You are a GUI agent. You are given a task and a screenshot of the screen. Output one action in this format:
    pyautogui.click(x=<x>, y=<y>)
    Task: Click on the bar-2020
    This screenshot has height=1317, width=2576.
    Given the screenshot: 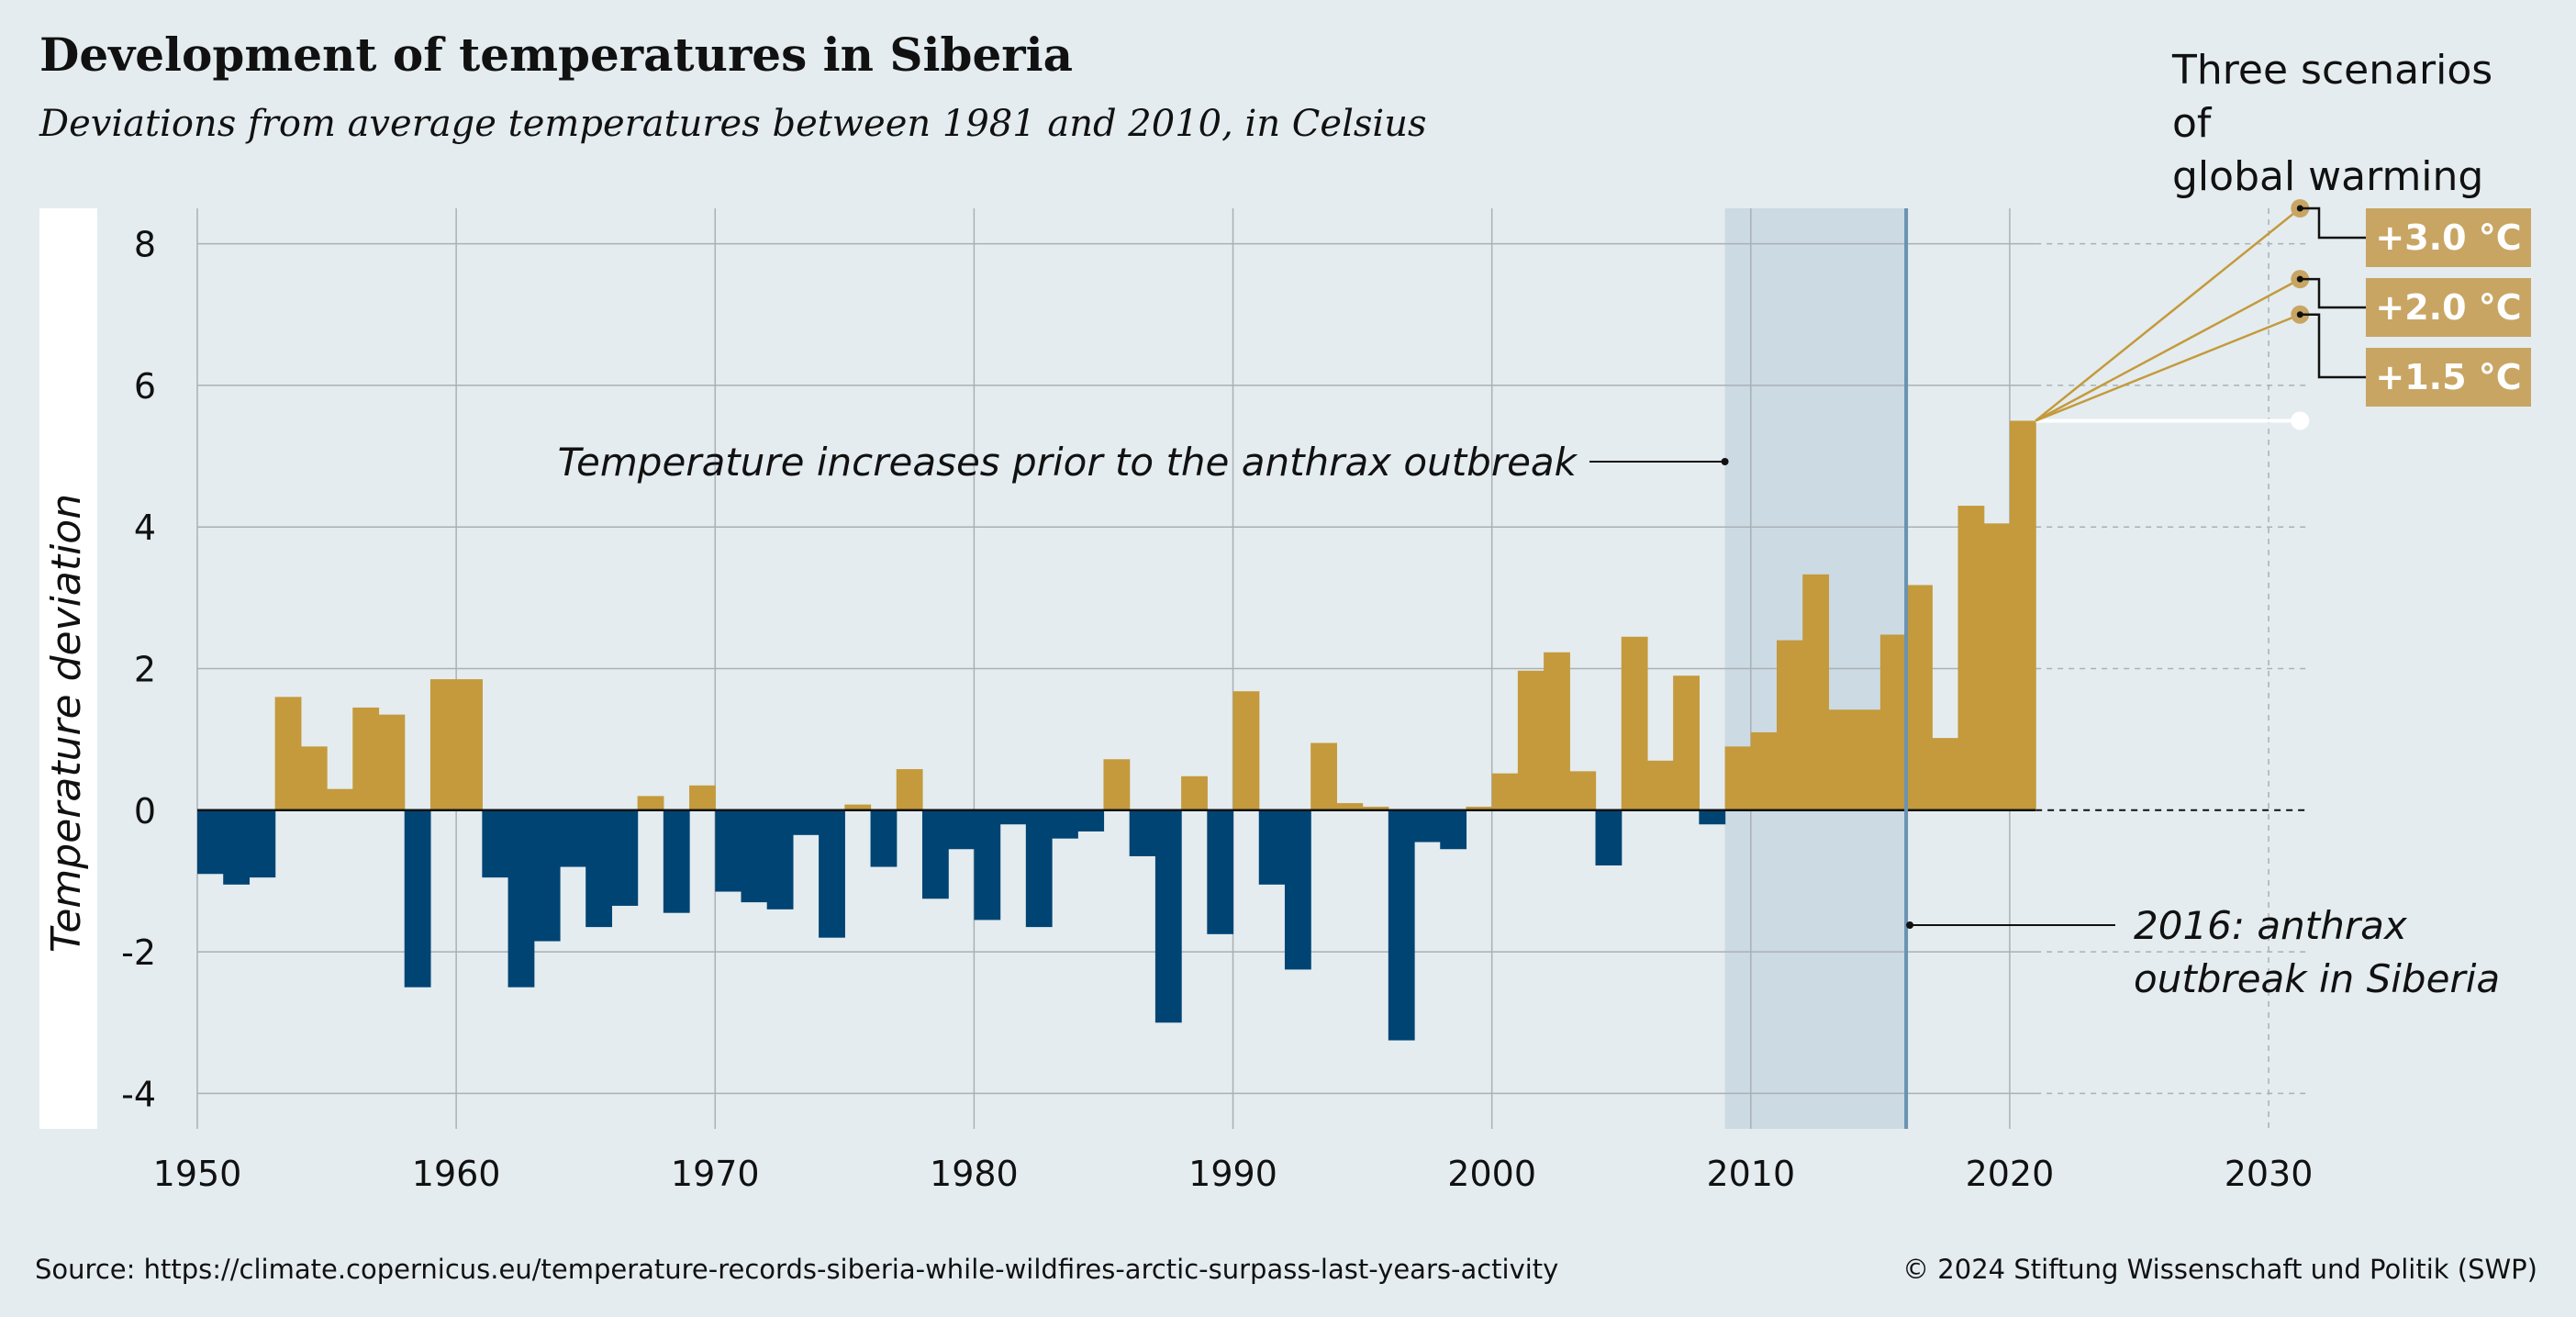 What is the action you would take?
    pyautogui.click(x=2023, y=615)
    